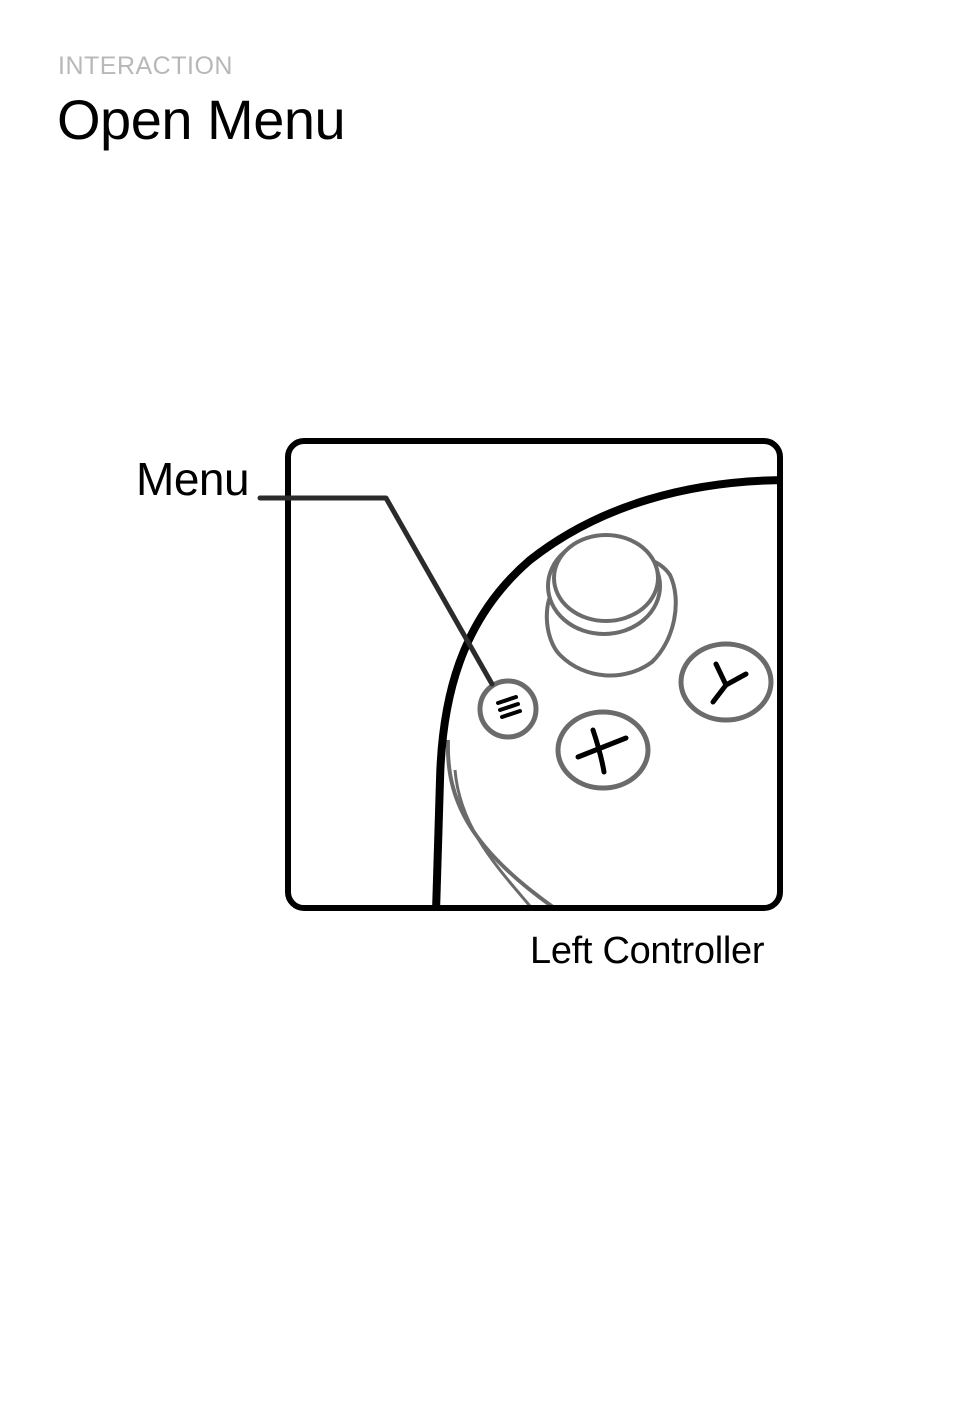 The width and height of the screenshot is (961, 1412). I want to click on controller-caption: Left Controller, so click(647, 951).